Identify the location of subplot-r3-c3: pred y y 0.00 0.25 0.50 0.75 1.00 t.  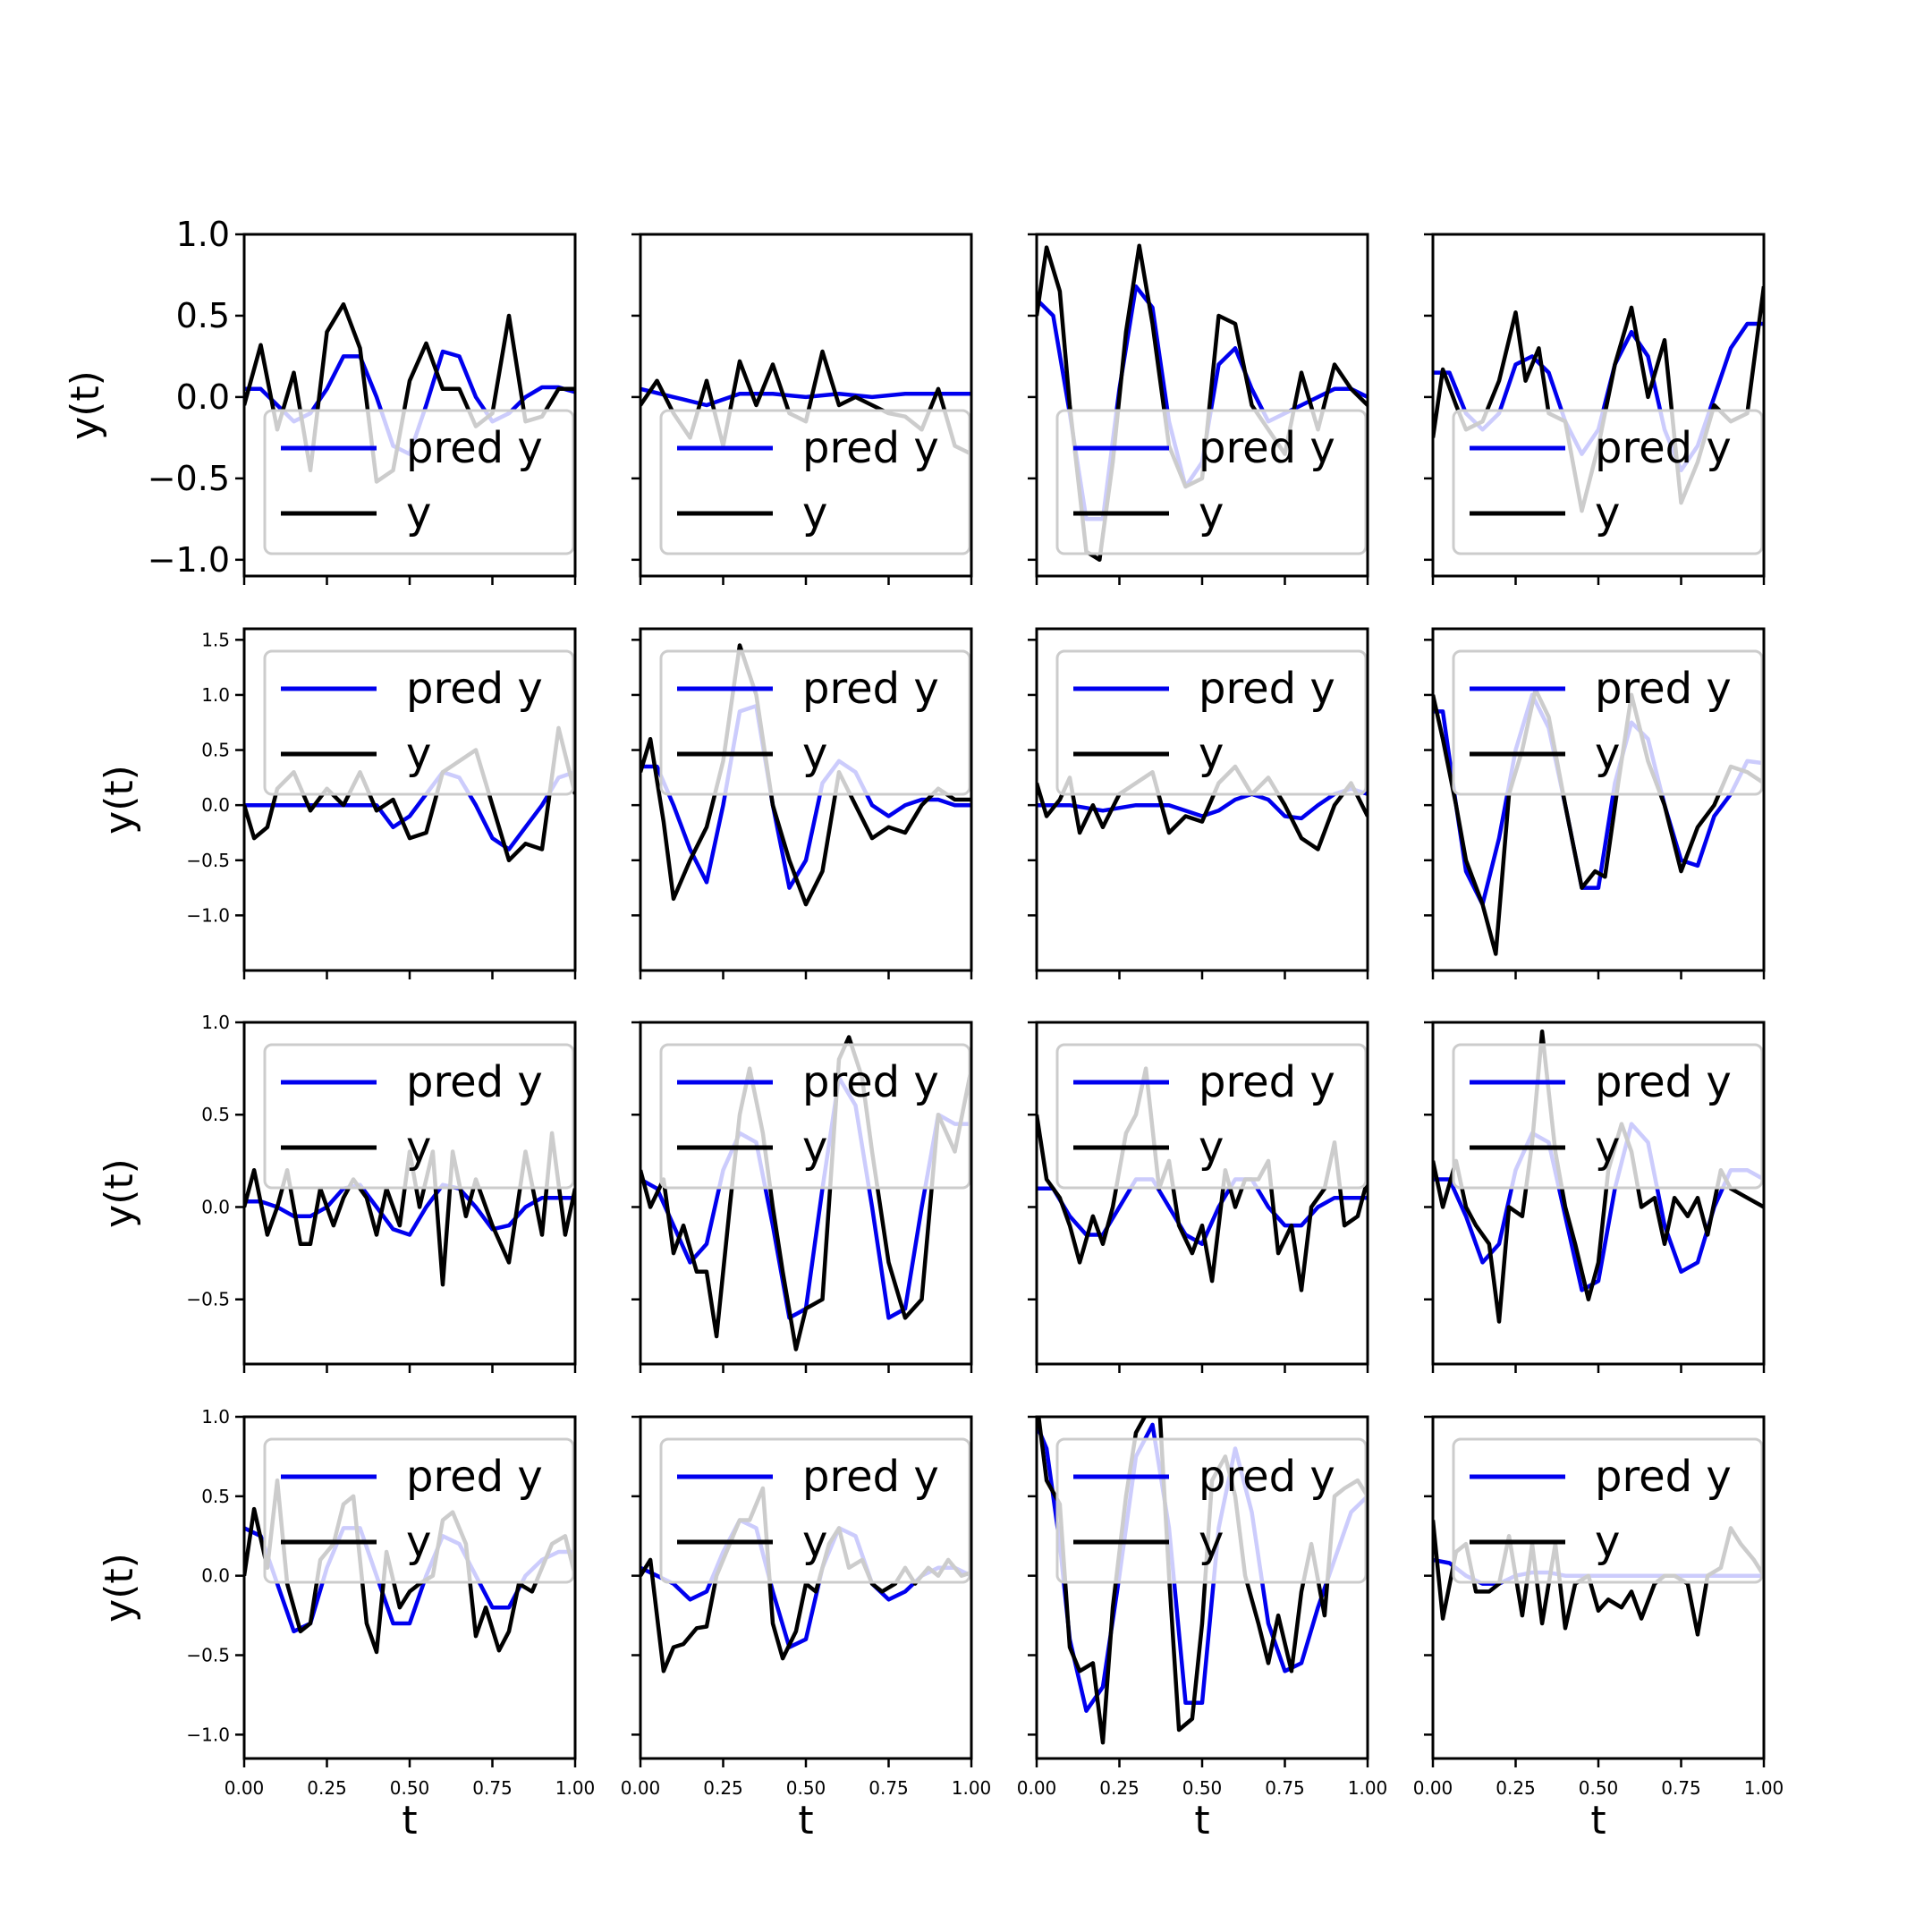
(1598, 1629).